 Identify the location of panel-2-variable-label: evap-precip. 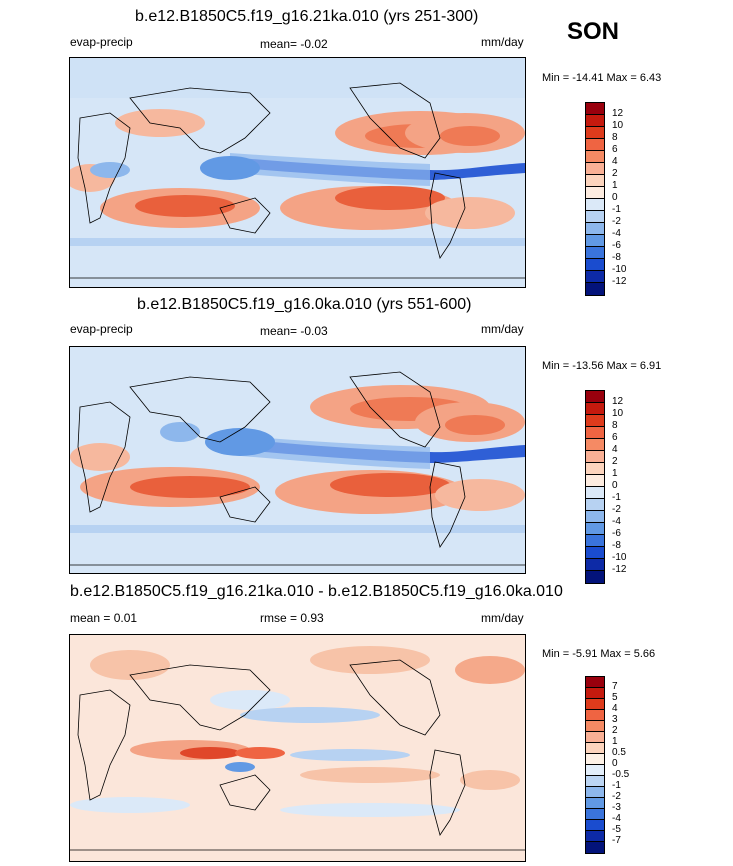
(101, 329).